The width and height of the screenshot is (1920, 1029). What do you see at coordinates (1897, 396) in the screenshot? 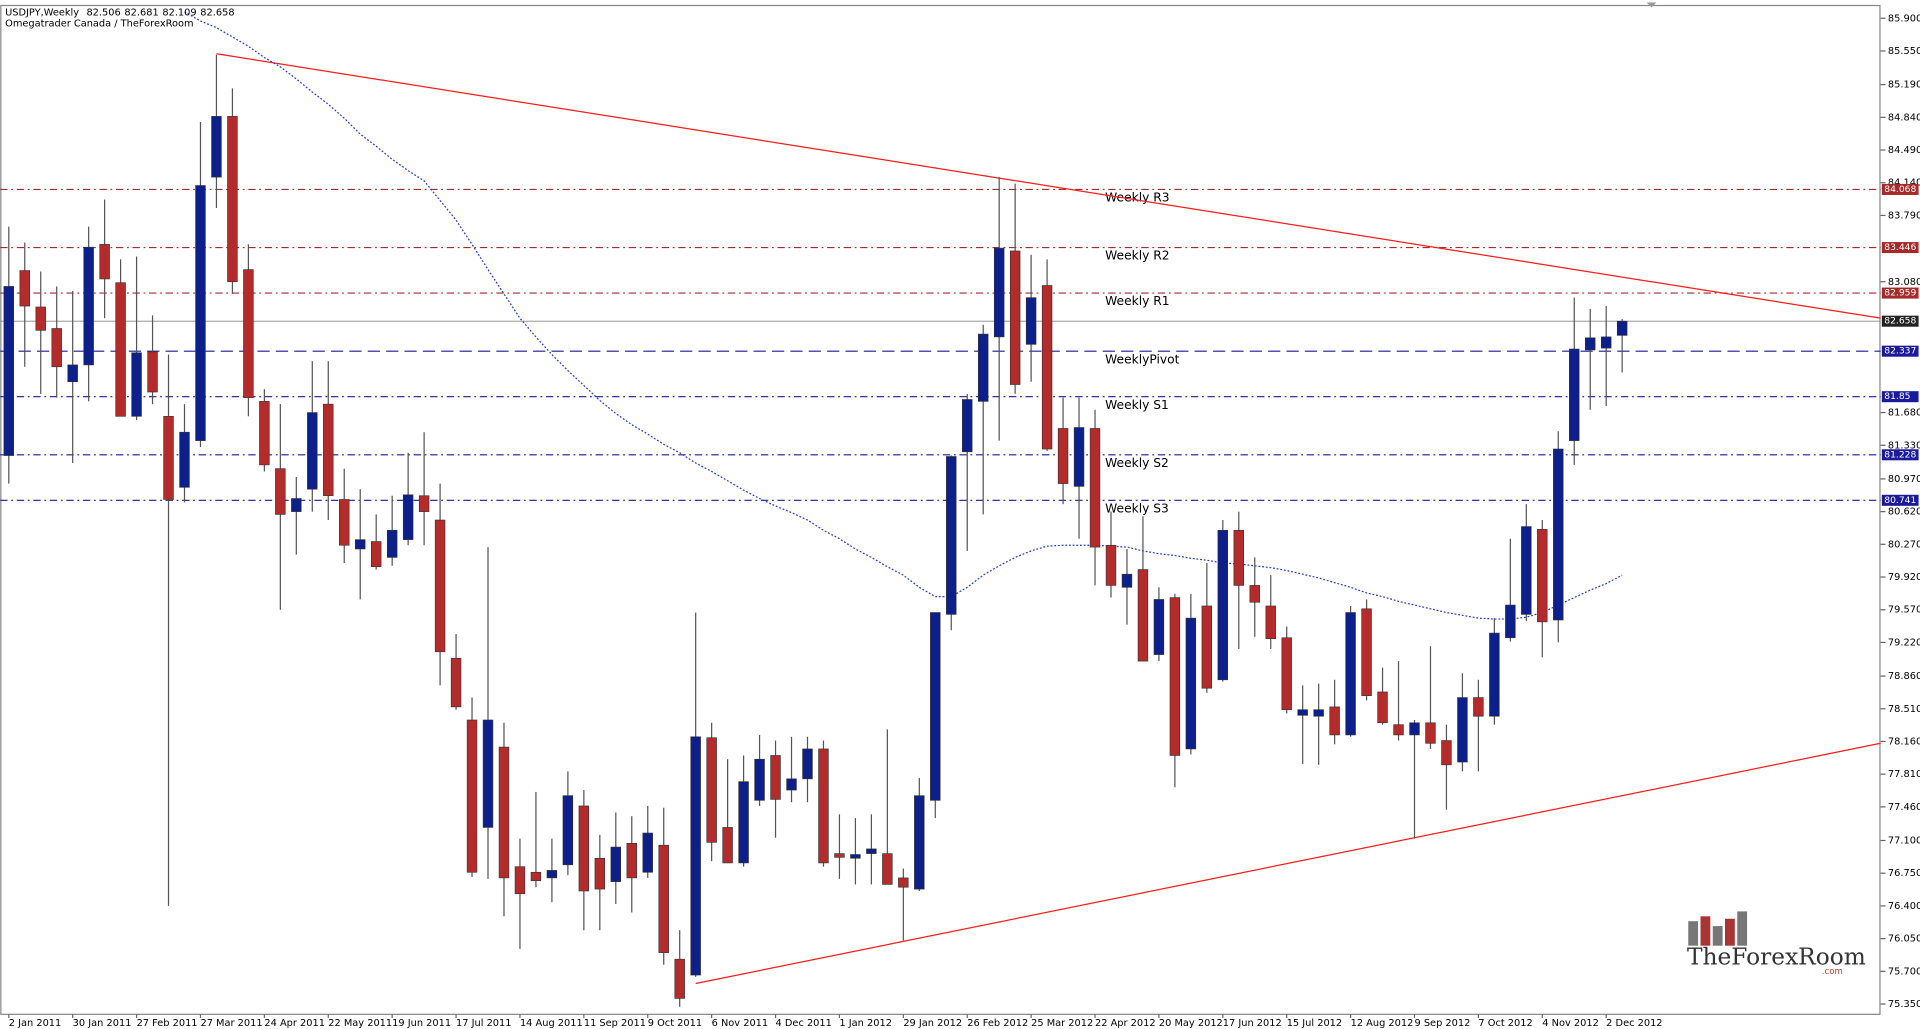
I see `level-box-label: 81.85` at bounding box center [1897, 396].